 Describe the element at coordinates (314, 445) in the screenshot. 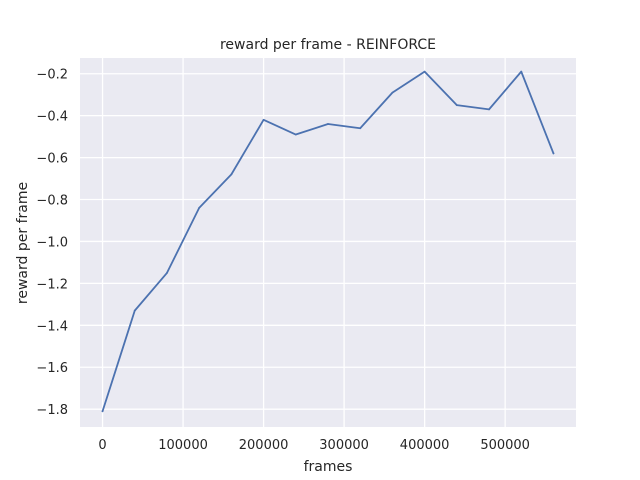

I see `x-tick-labels: 0 100000 200000 300000 400000 500000` at that location.